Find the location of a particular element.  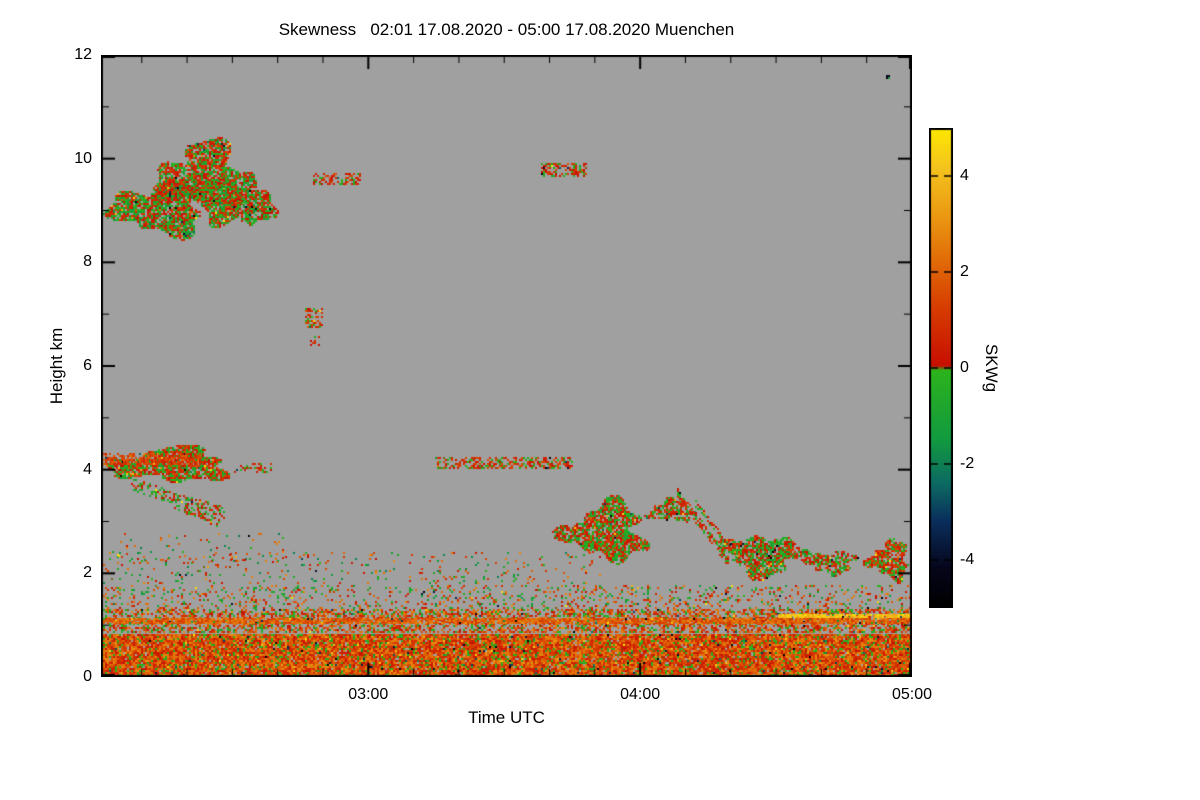

colorbar-tick-label: -4 is located at coordinates (967, 559).